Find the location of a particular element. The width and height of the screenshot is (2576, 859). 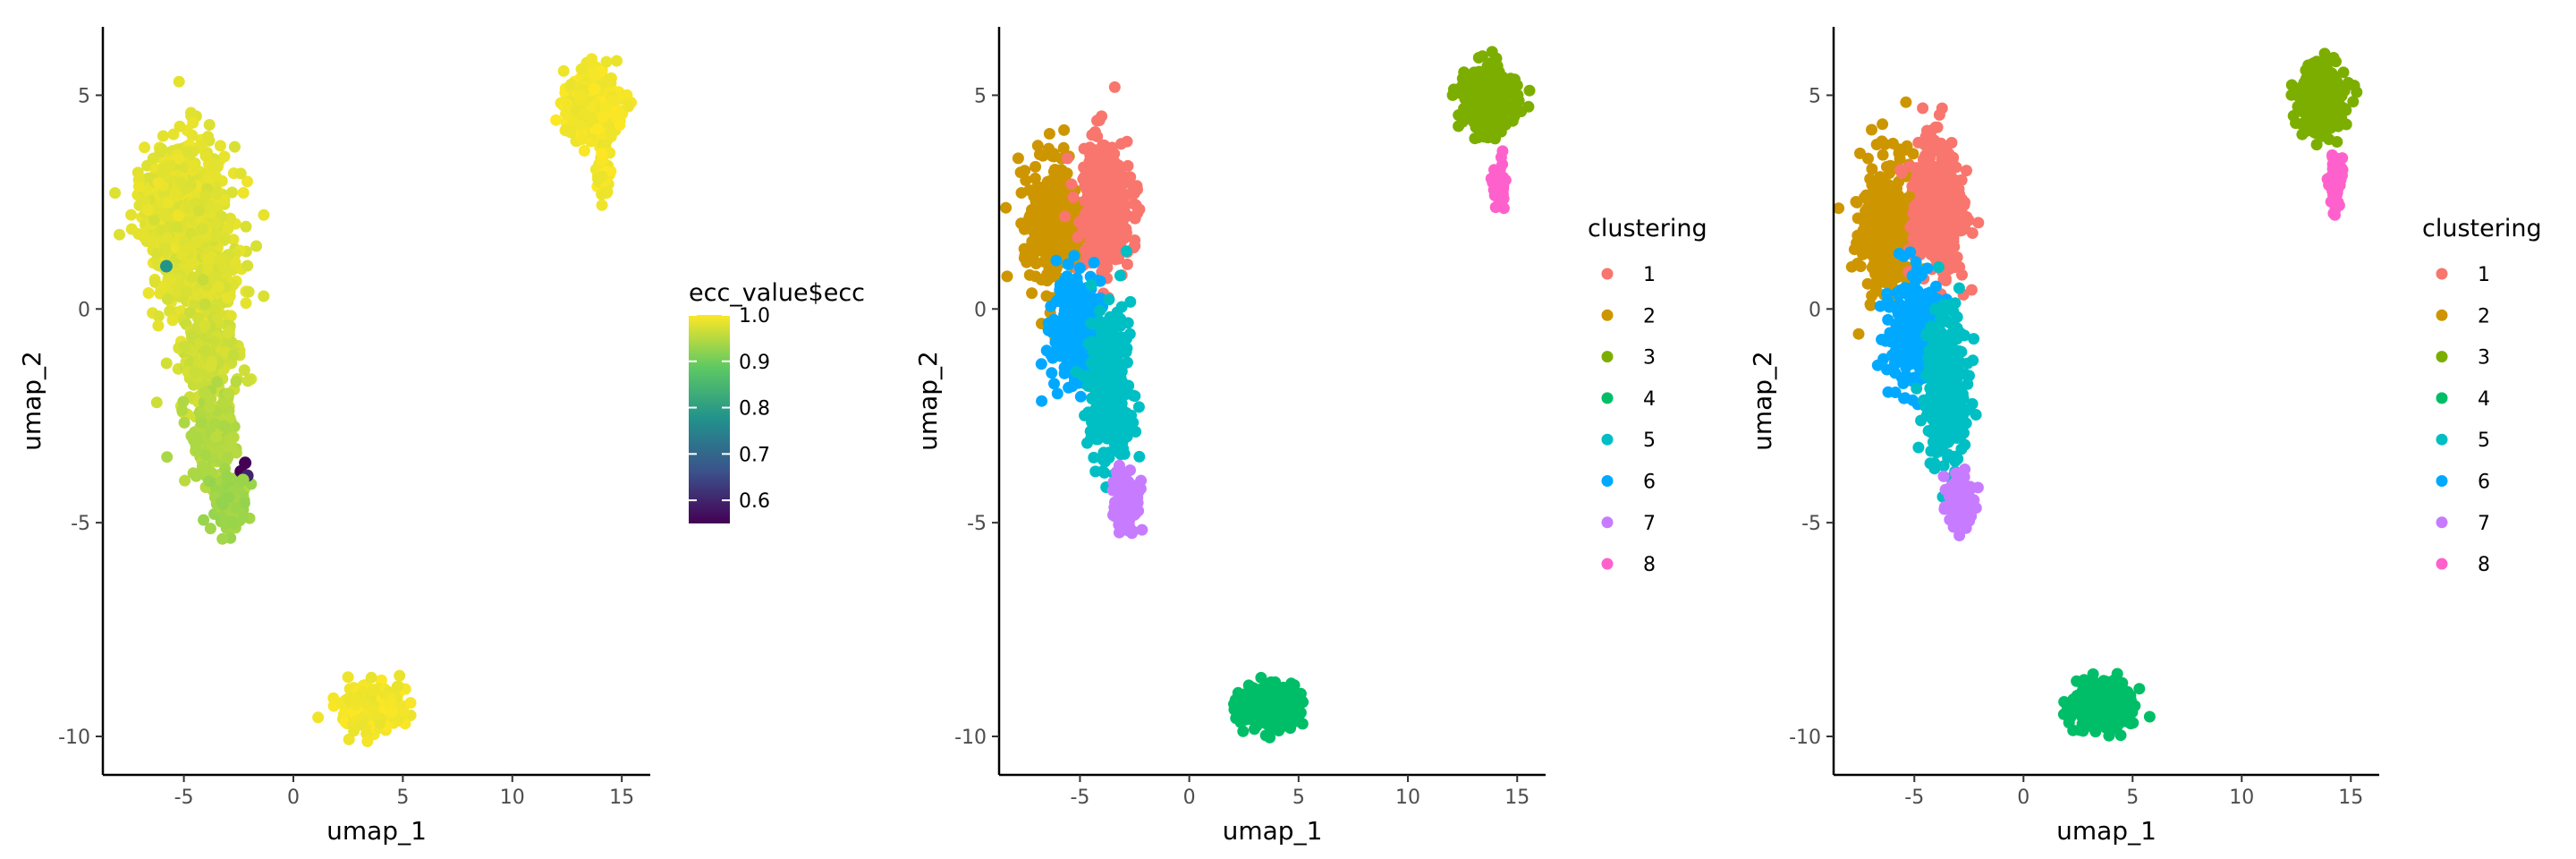

legend-label: 2 is located at coordinates (1649, 316).